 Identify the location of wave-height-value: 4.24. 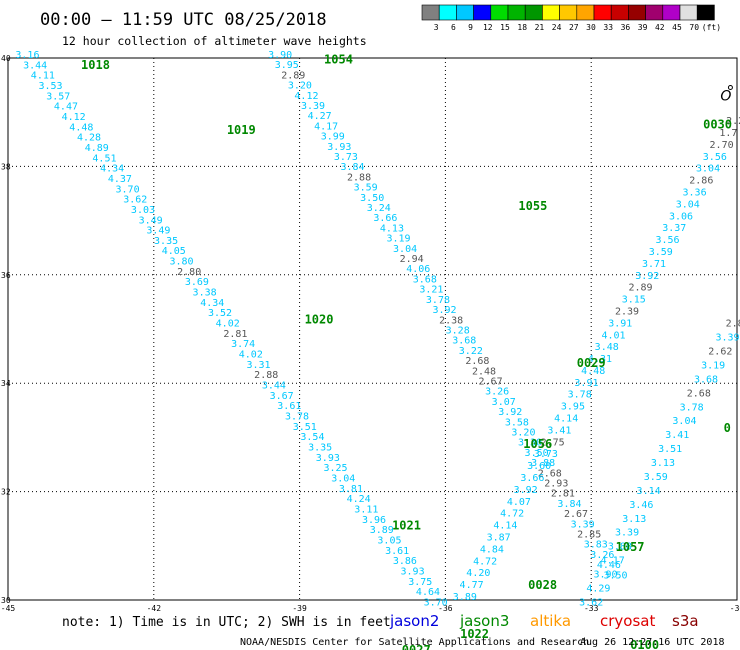
(359, 499).